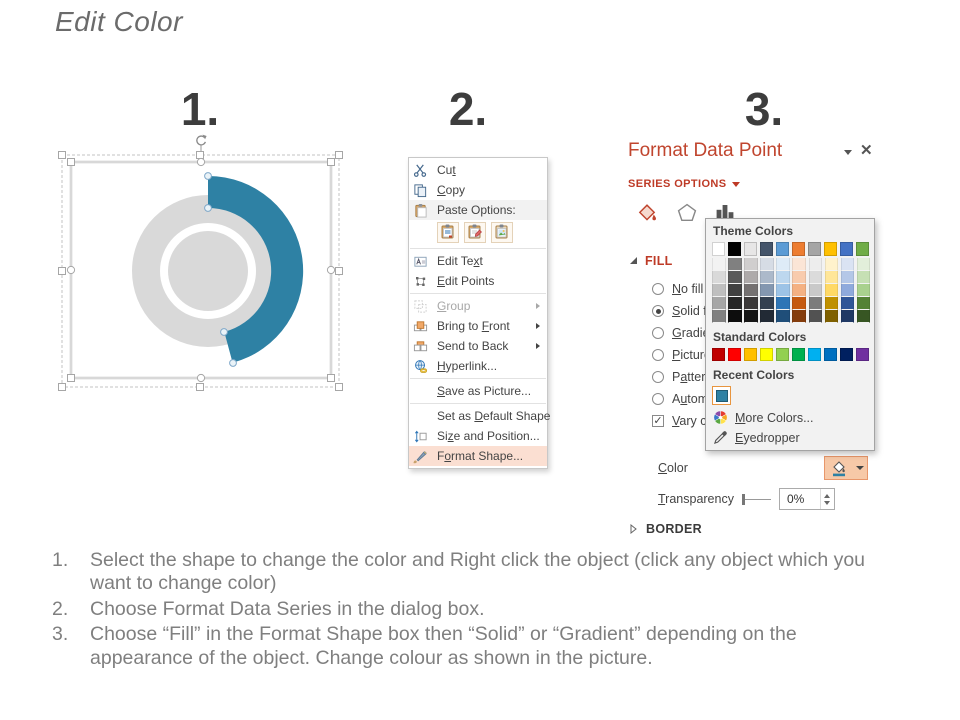 The image size is (960, 720). I want to click on donut-center, so click(208, 271).